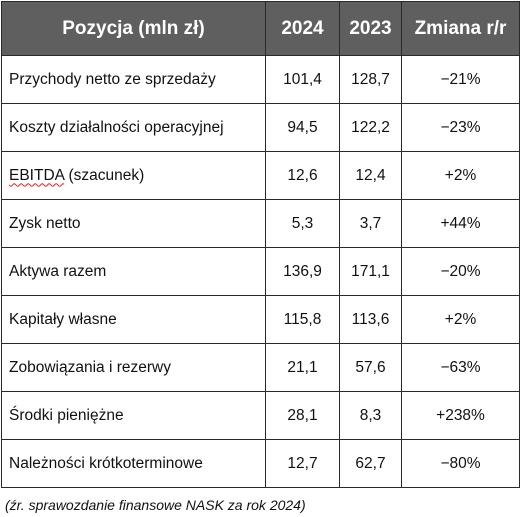 The image size is (520, 517). I want to click on row-label: Koszty działalności operacyjnej, so click(133, 127).